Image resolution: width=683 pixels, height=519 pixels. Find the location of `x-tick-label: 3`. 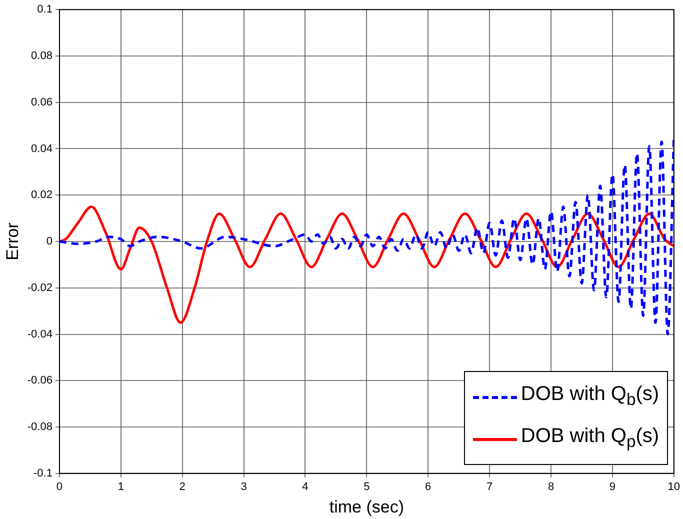

x-tick-label: 3 is located at coordinates (243, 487).